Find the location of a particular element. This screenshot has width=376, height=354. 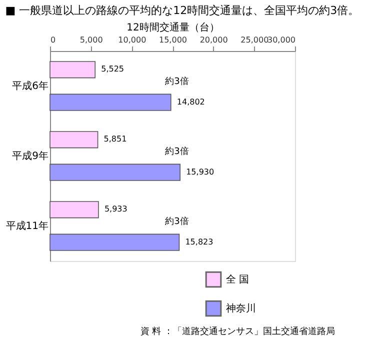

x-tick-label: 20,000 is located at coordinates (214, 40).